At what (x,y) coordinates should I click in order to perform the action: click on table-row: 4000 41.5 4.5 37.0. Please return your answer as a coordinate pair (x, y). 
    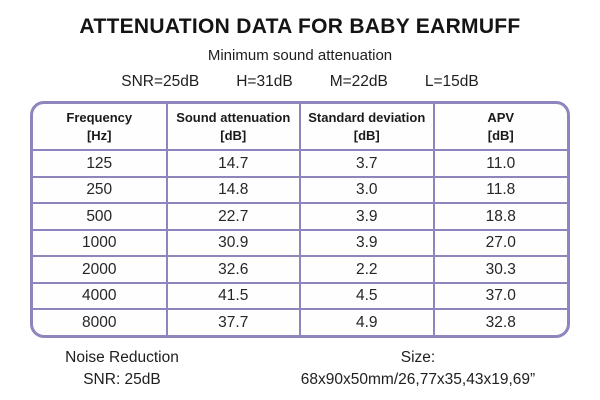
    Looking at the image, I should click on (300, 296).